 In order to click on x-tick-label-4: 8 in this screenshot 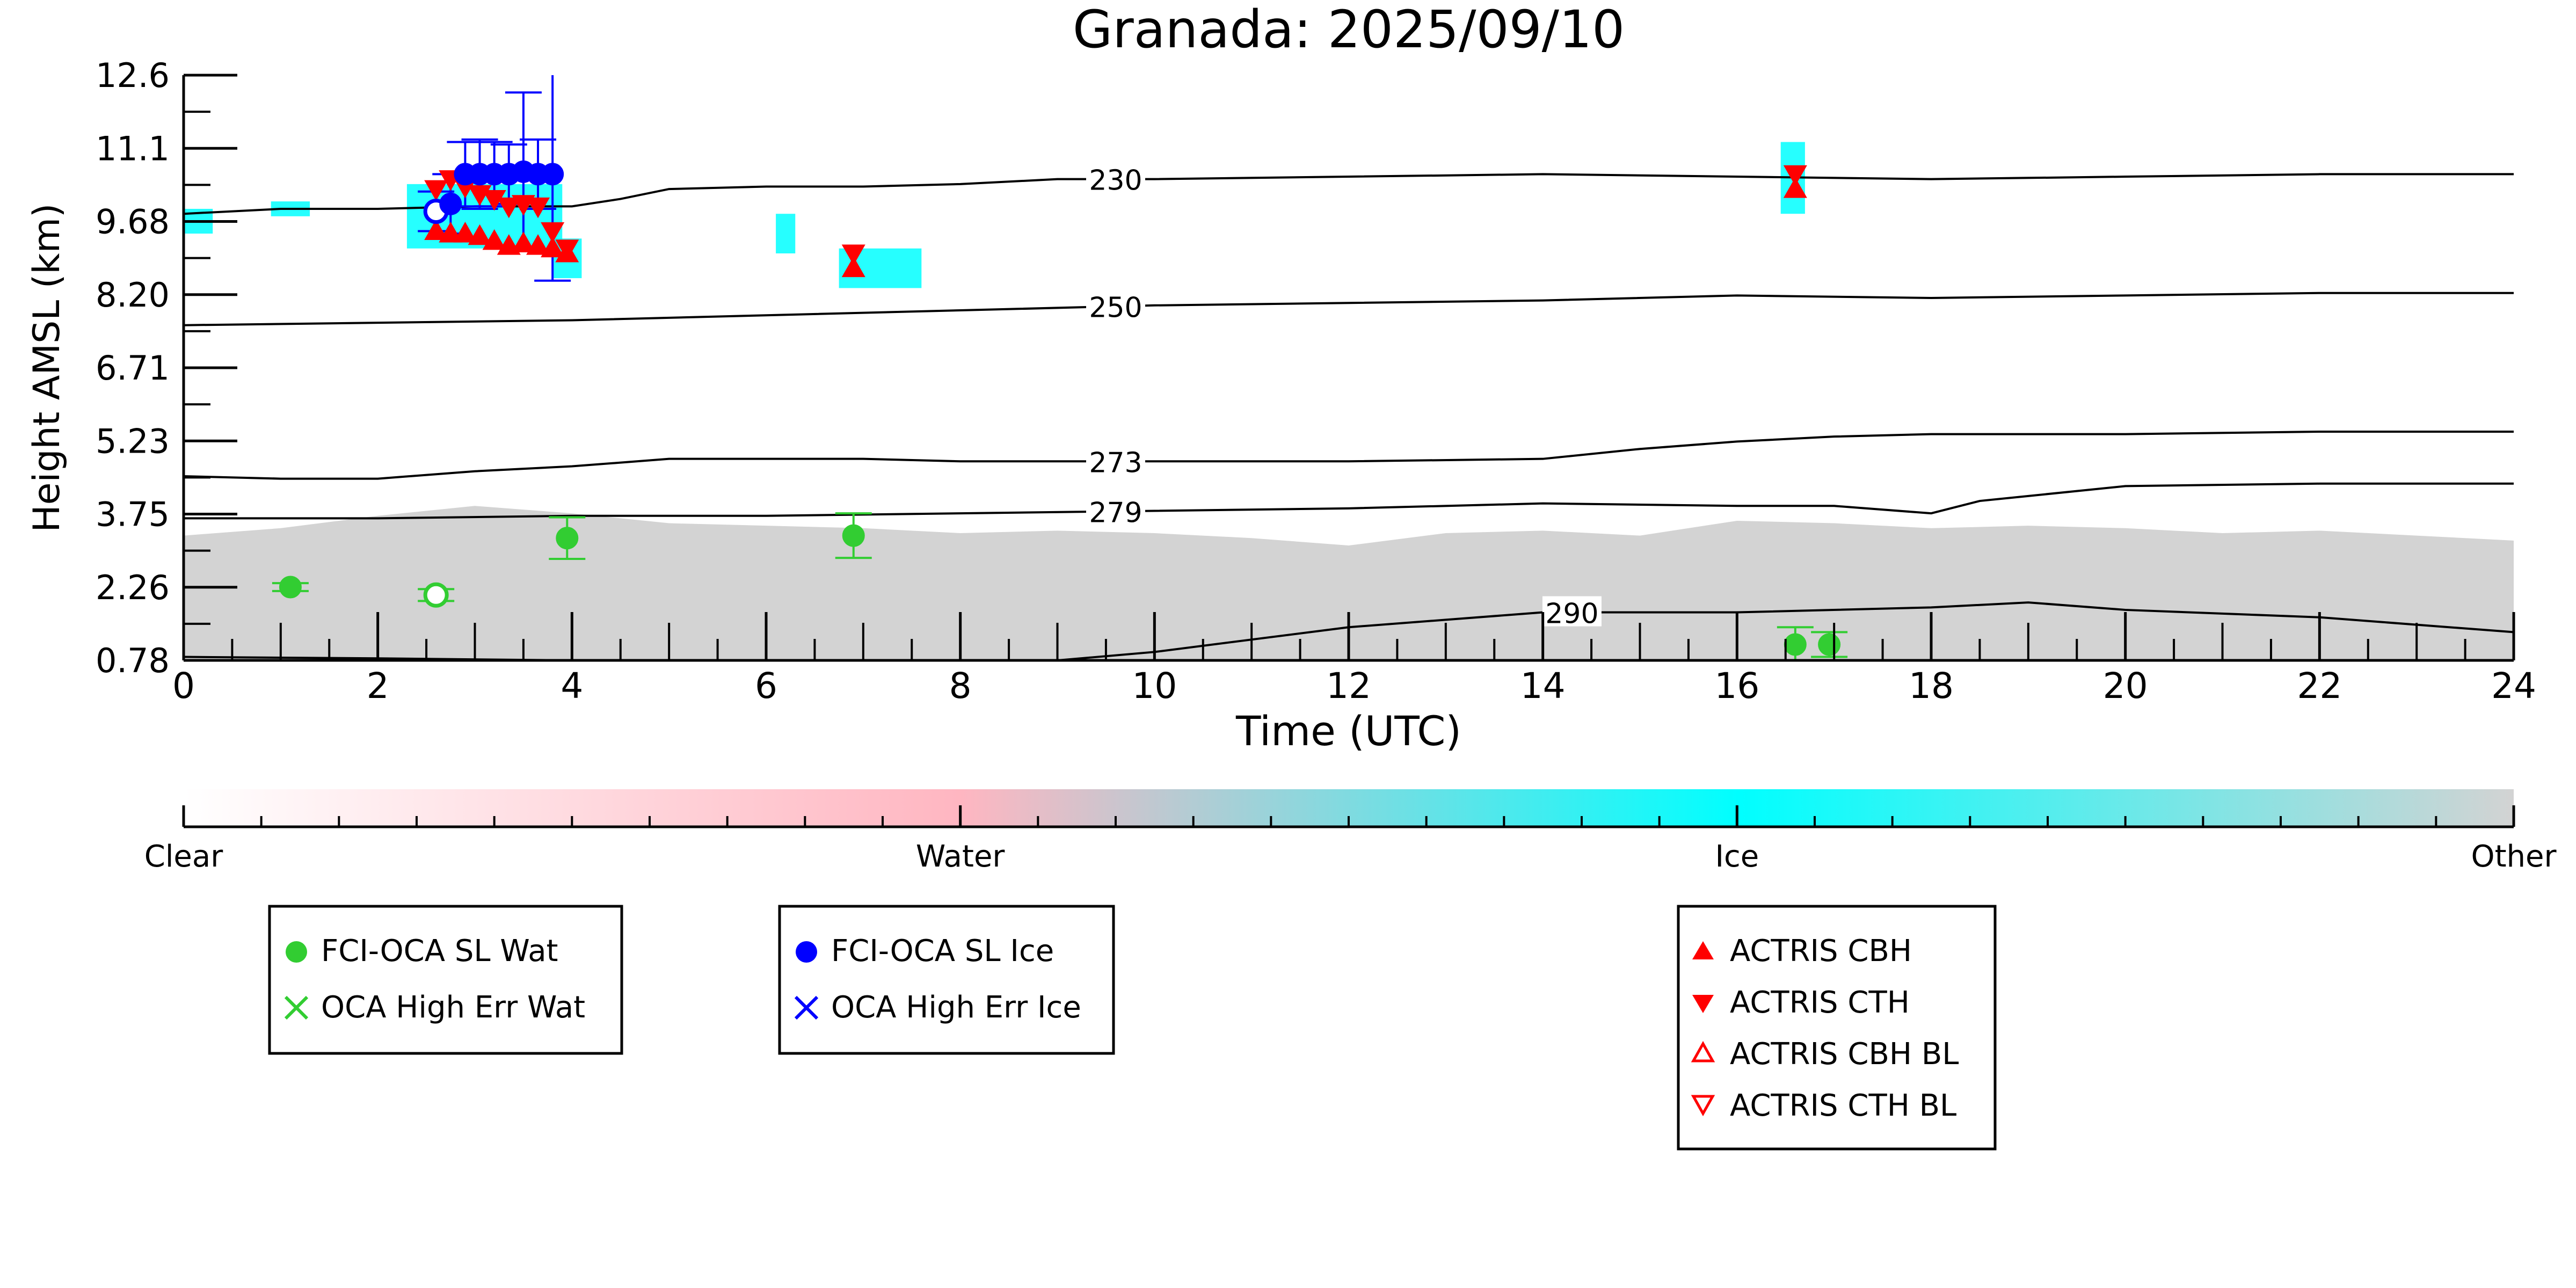, I will do `click(960, 686)`.